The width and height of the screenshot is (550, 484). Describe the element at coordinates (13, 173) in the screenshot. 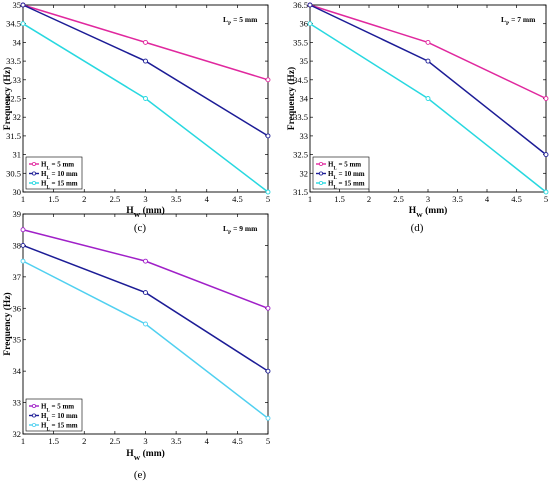

I see `y-tick-label: 30.5` at that location.